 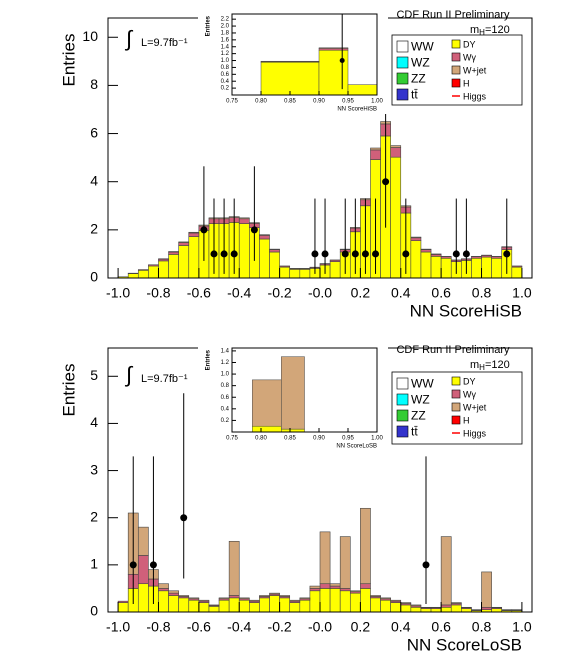 What do you see at coordinates (441, 627) in the screenshot?
I see `x-tick-label: 0.6` at bounding box center [441, 627].